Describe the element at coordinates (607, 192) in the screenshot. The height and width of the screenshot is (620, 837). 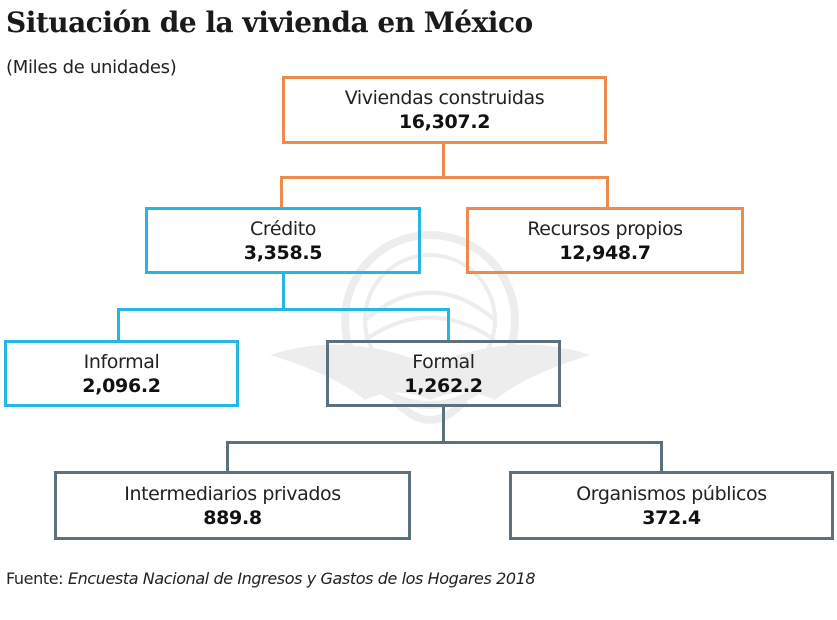
I see `connector-to-recursos` at that location.